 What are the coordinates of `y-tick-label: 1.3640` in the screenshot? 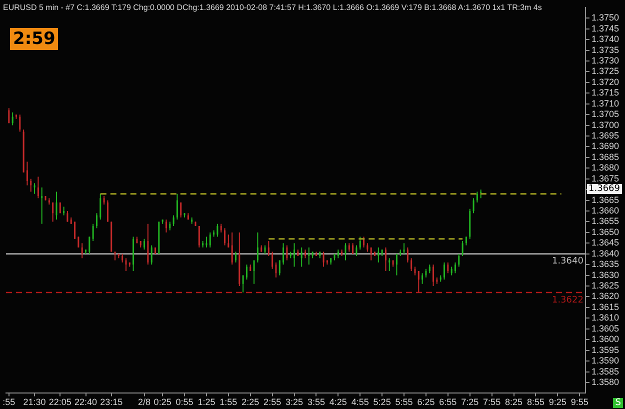 It's located at (605, 253).